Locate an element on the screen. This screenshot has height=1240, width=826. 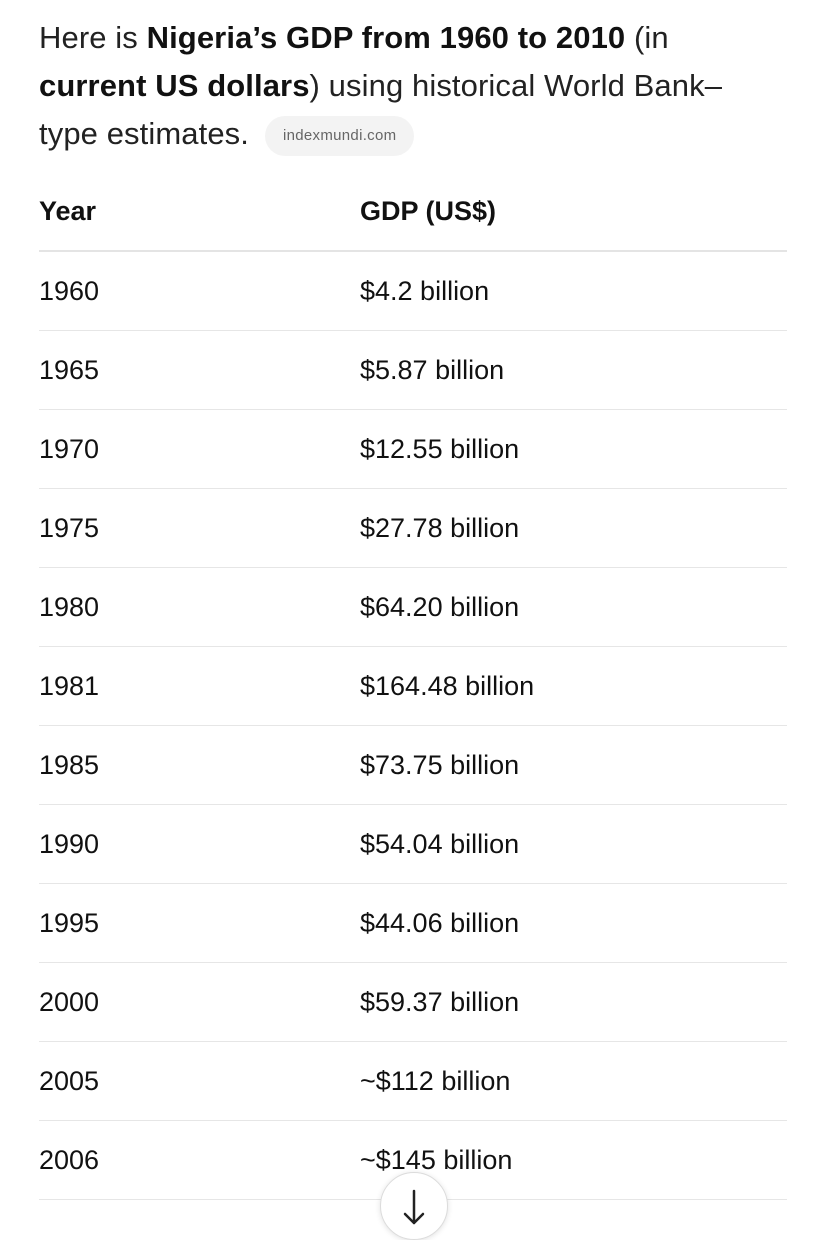
table-row: 1980 $64.20 billion is located at coordinates (413, 607).